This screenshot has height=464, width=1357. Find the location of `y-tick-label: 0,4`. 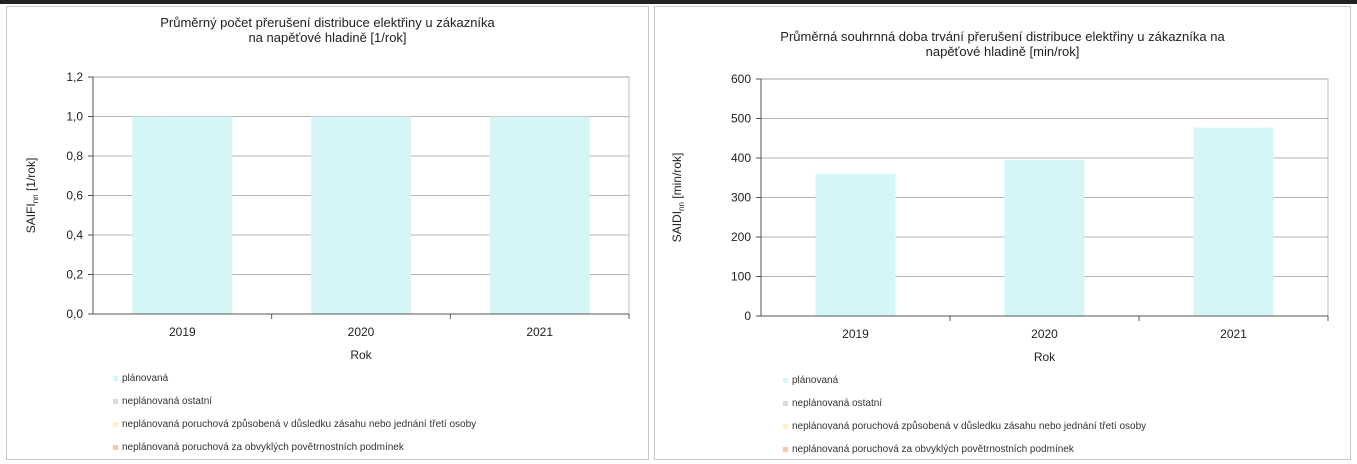

y-tick-label: 0,4 is located at coordinates (74, 235).